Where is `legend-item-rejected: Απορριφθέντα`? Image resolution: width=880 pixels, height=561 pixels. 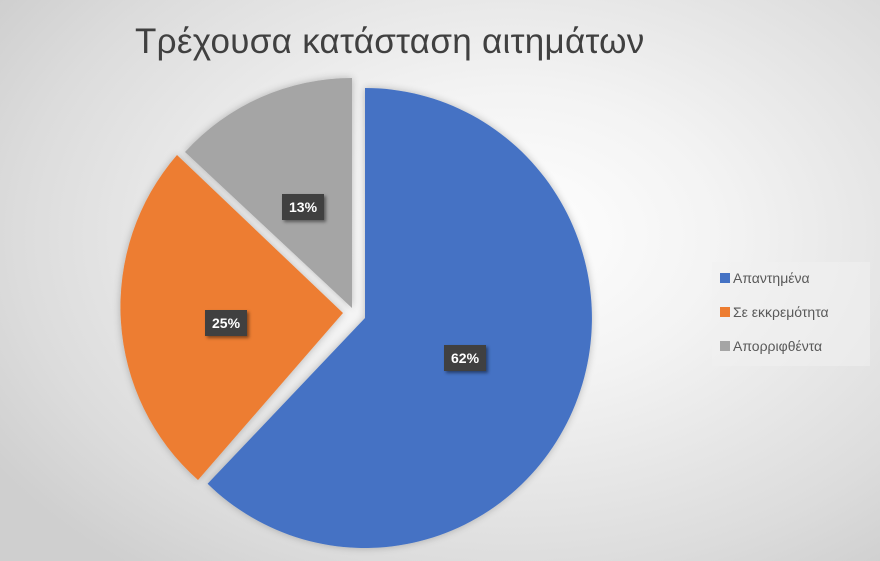
legend-item-rejected: Απορριφθέντα is located at coordinates (771, 346).